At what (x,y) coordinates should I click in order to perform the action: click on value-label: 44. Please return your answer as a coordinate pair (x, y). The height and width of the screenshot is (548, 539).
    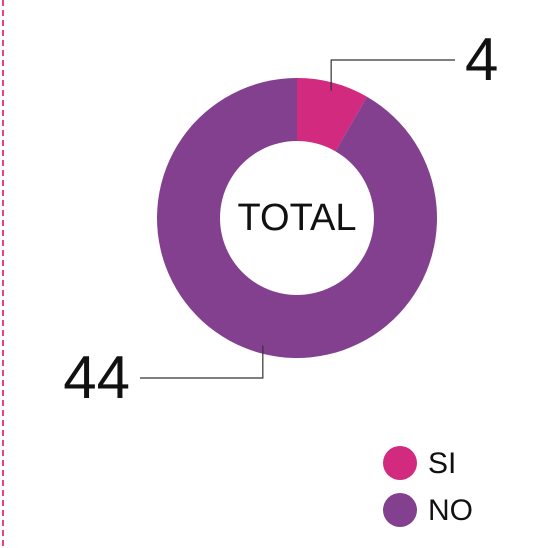
    Looking at the image, I should click on (96, 377).